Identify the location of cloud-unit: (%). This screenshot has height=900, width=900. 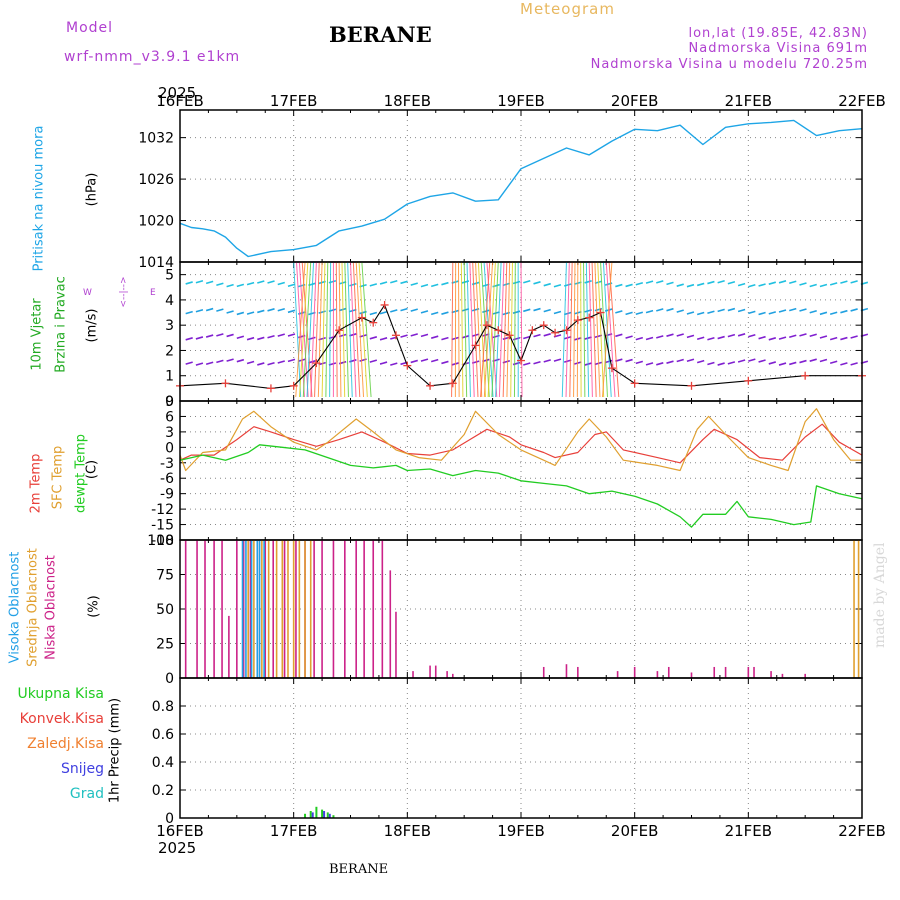
(94, 606).